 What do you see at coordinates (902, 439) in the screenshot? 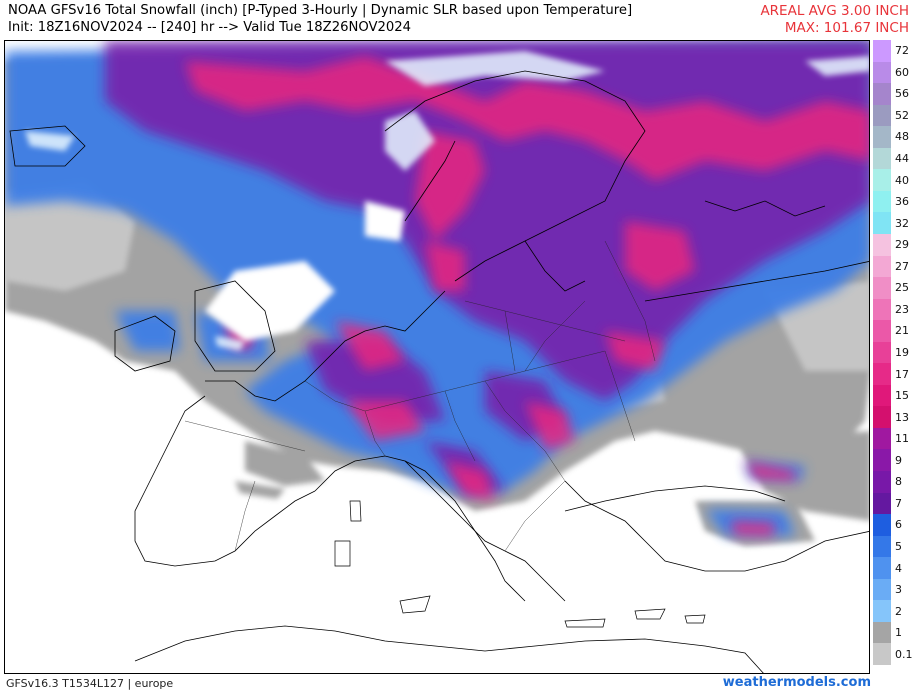
I see `colorbar-label: 11` at bounding box center [902, 439].